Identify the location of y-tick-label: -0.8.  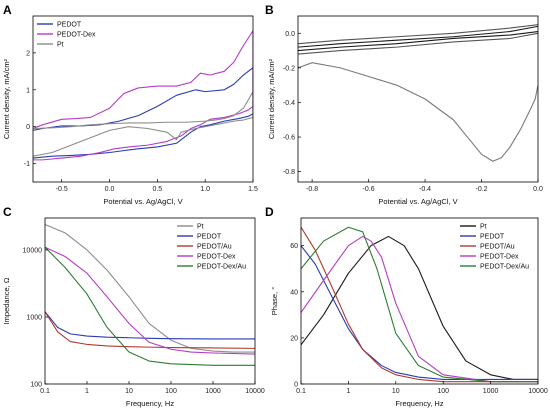
(289, 172).